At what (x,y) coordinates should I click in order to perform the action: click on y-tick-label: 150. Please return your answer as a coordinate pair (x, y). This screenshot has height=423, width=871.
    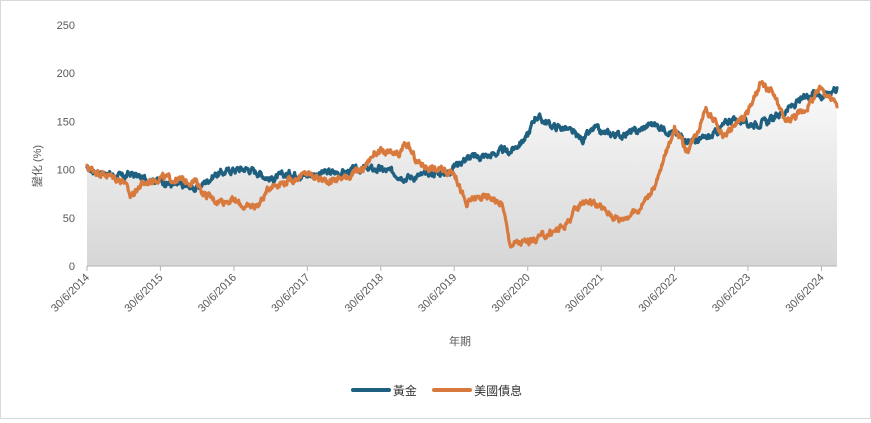
    Looking at the image, I should click on (66, 122).